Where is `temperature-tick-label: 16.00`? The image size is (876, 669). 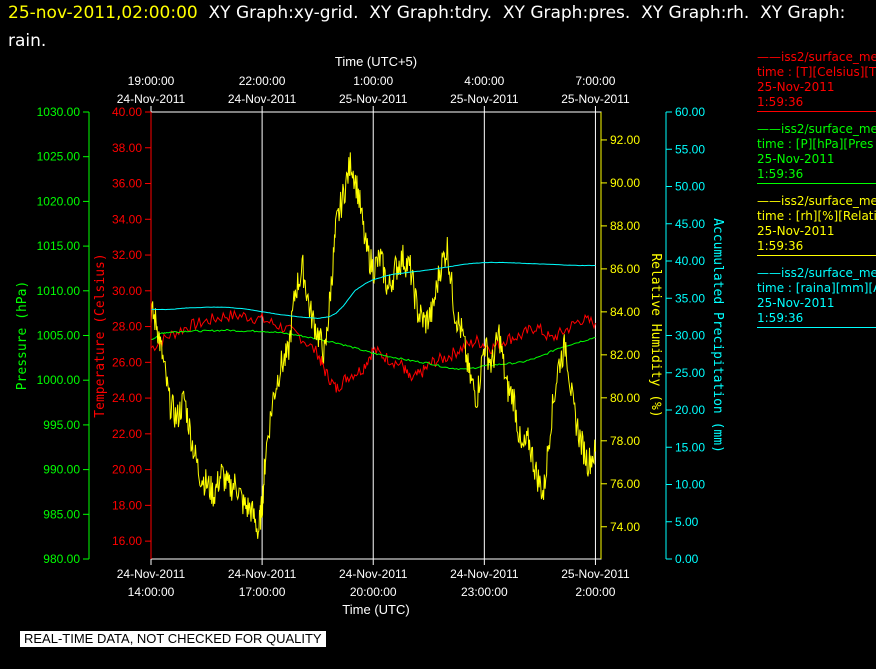
temperature-tick-label: 16.00 is located at coordinates (127, 541).